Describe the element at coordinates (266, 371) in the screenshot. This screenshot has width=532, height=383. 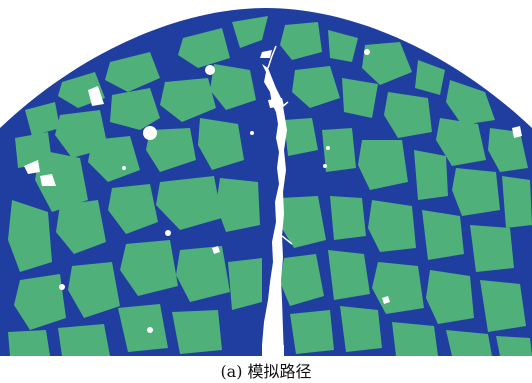
I see `figure-caption: (a) 模拟路径` at that location.